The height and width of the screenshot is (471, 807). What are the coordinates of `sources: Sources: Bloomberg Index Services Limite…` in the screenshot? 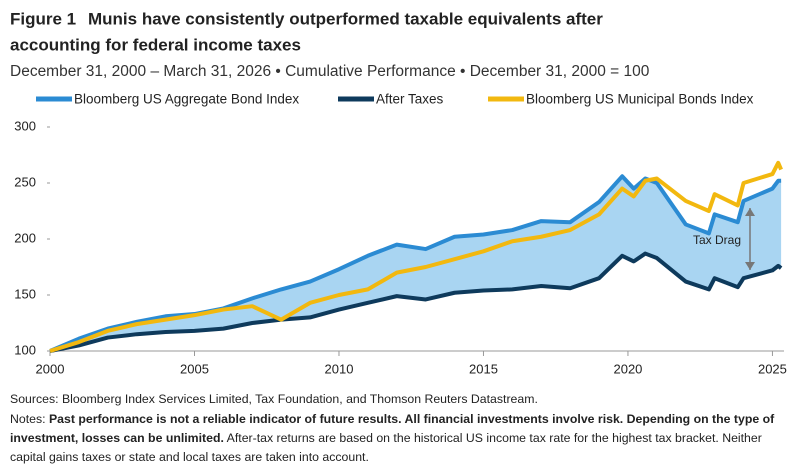 It's located at (274, 399).